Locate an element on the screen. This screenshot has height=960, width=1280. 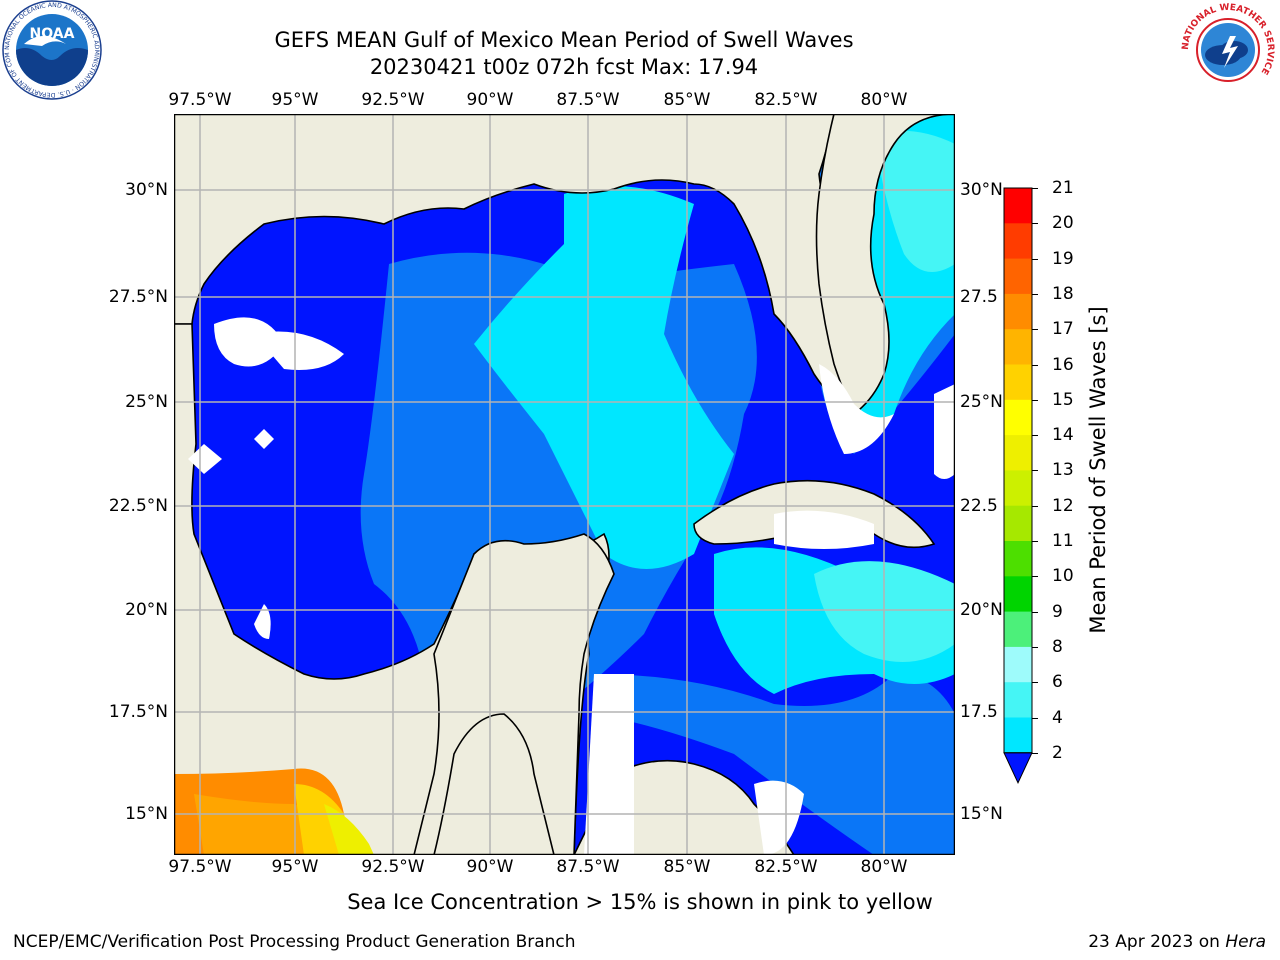
colorbar-tick-label: 12 is located at coordinates (1063, 505).